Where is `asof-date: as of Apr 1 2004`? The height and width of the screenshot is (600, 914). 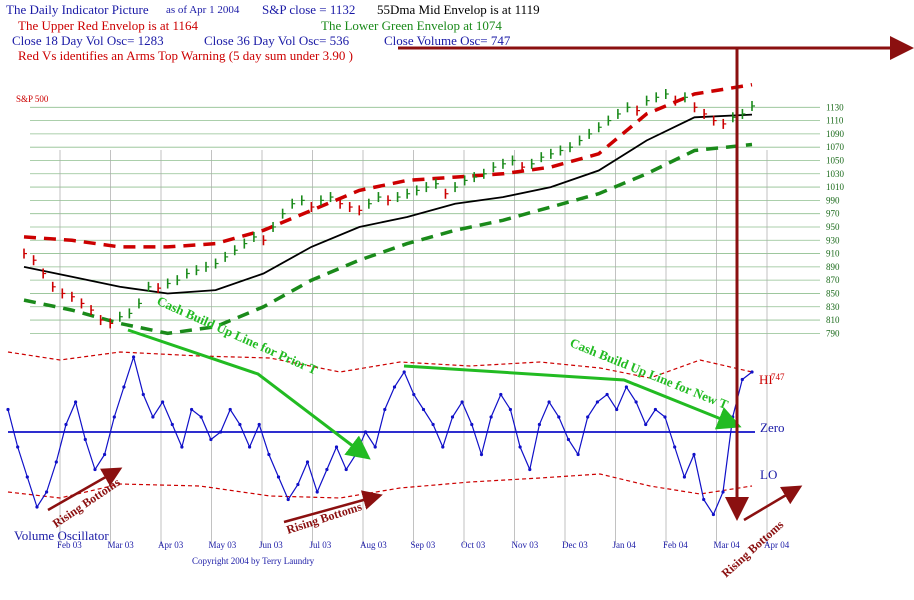
asof-date: as of Apr 1 2004 is located at coordinates (203, 10).